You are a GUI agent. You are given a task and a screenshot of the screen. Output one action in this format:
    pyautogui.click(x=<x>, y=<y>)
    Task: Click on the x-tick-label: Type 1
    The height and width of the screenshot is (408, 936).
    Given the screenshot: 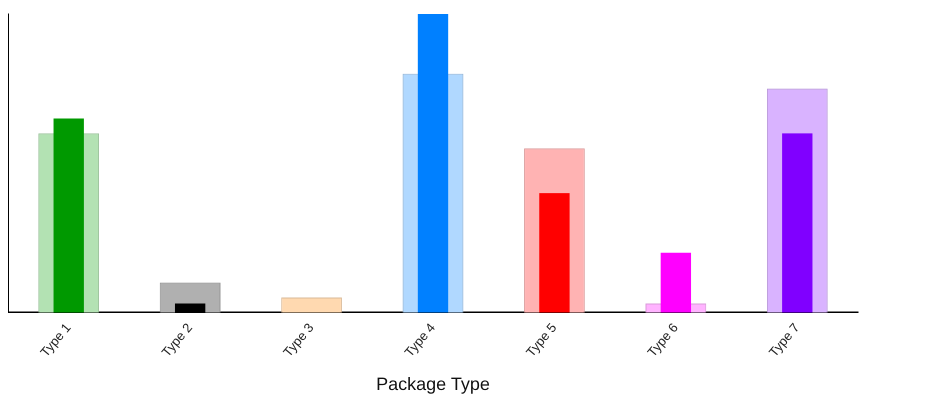 What is the action you would take?
    pyautogui.click(x=55, y=340)
    